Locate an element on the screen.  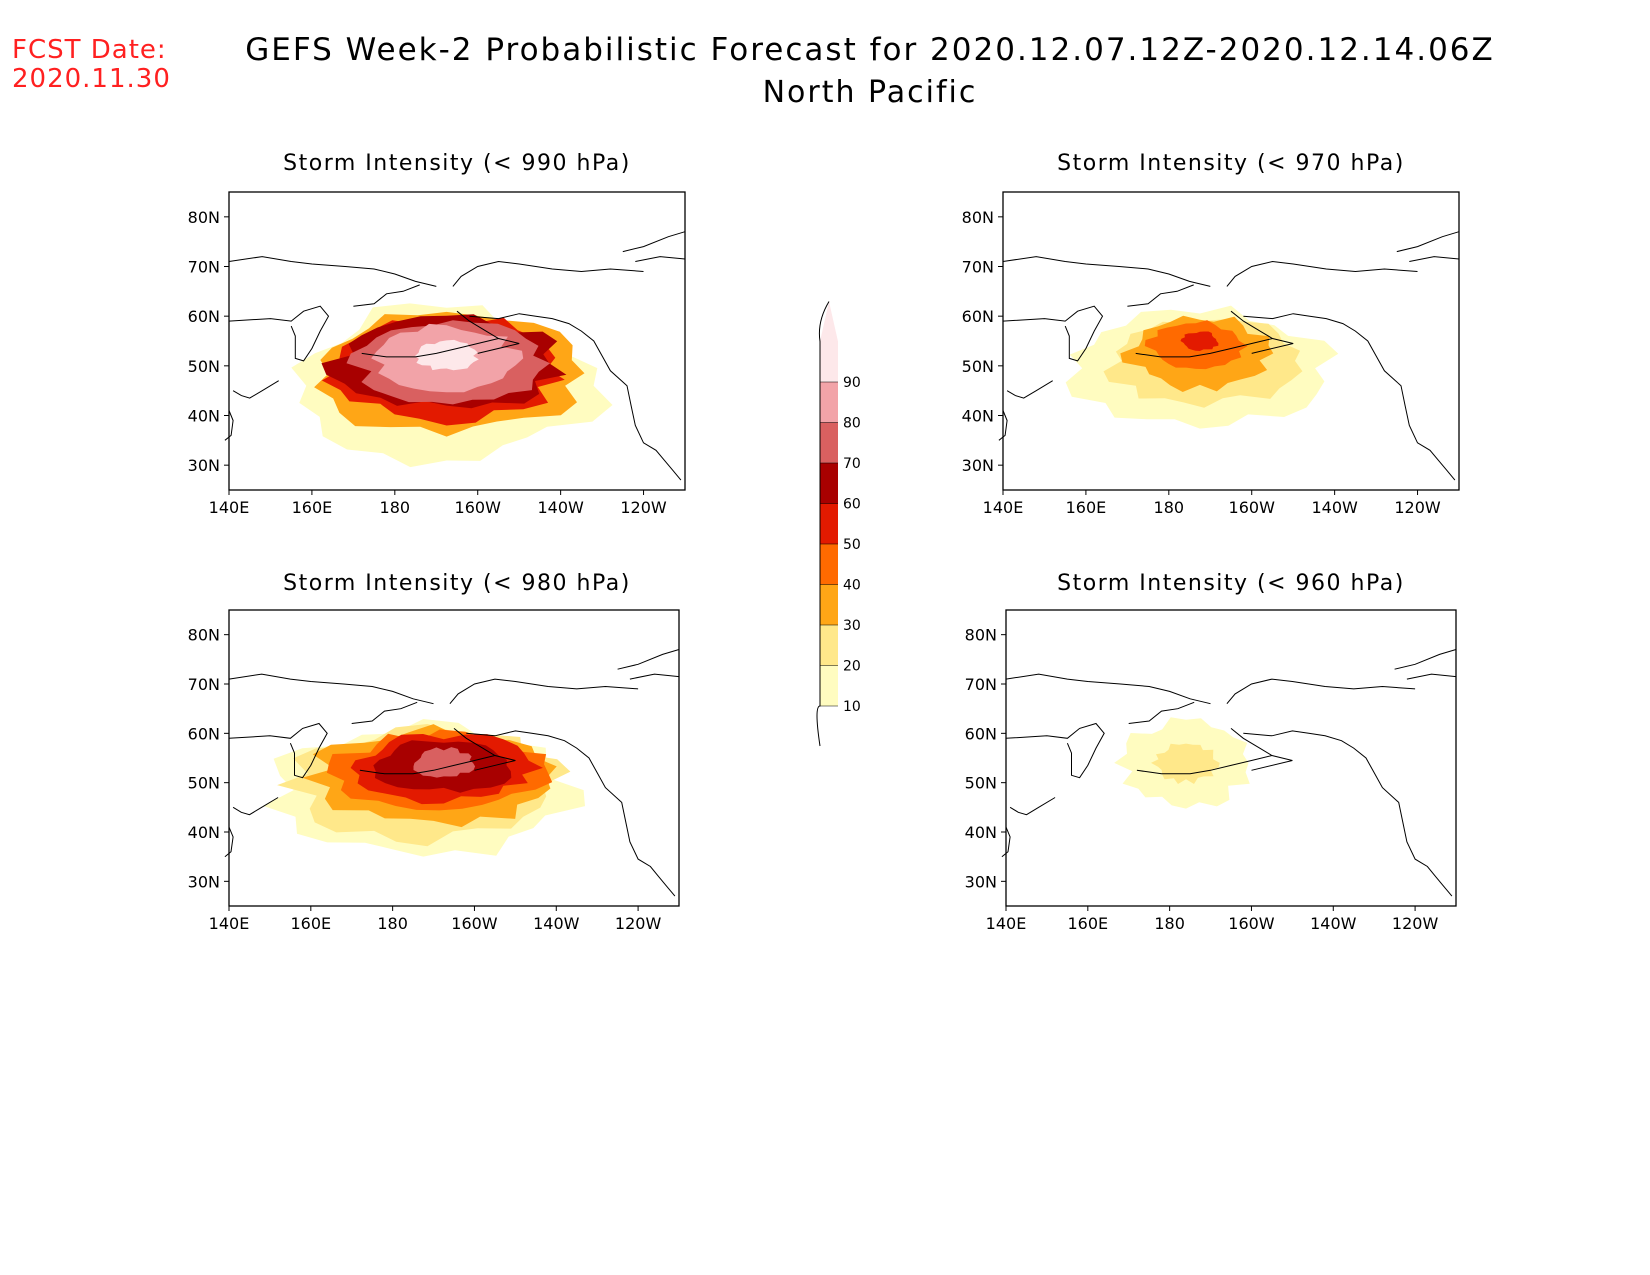
panel-title-980: Storm Intensity (< 980 hPa) is located at coordinates (457, 583).